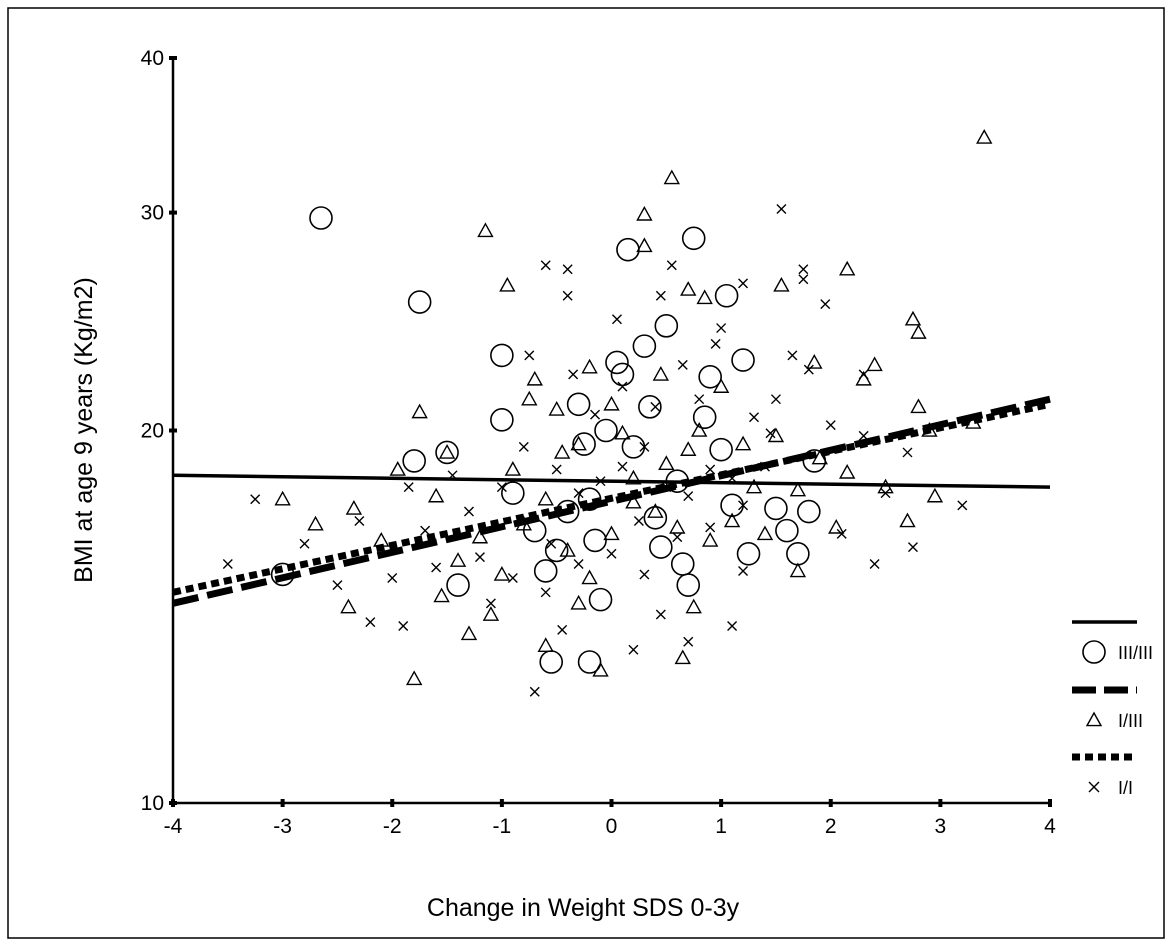  What do you see at coordinates (1125, 788) in the screenshot?
I see `legend-label: I/I` at bounding box center [1125, 788].